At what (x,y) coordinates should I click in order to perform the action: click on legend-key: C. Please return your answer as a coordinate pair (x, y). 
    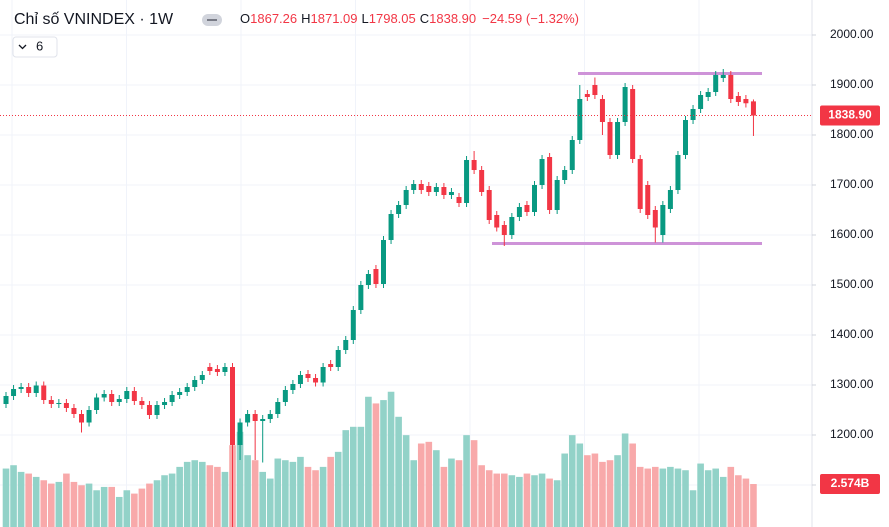
    Looking at the image, I should click on (424, 18).